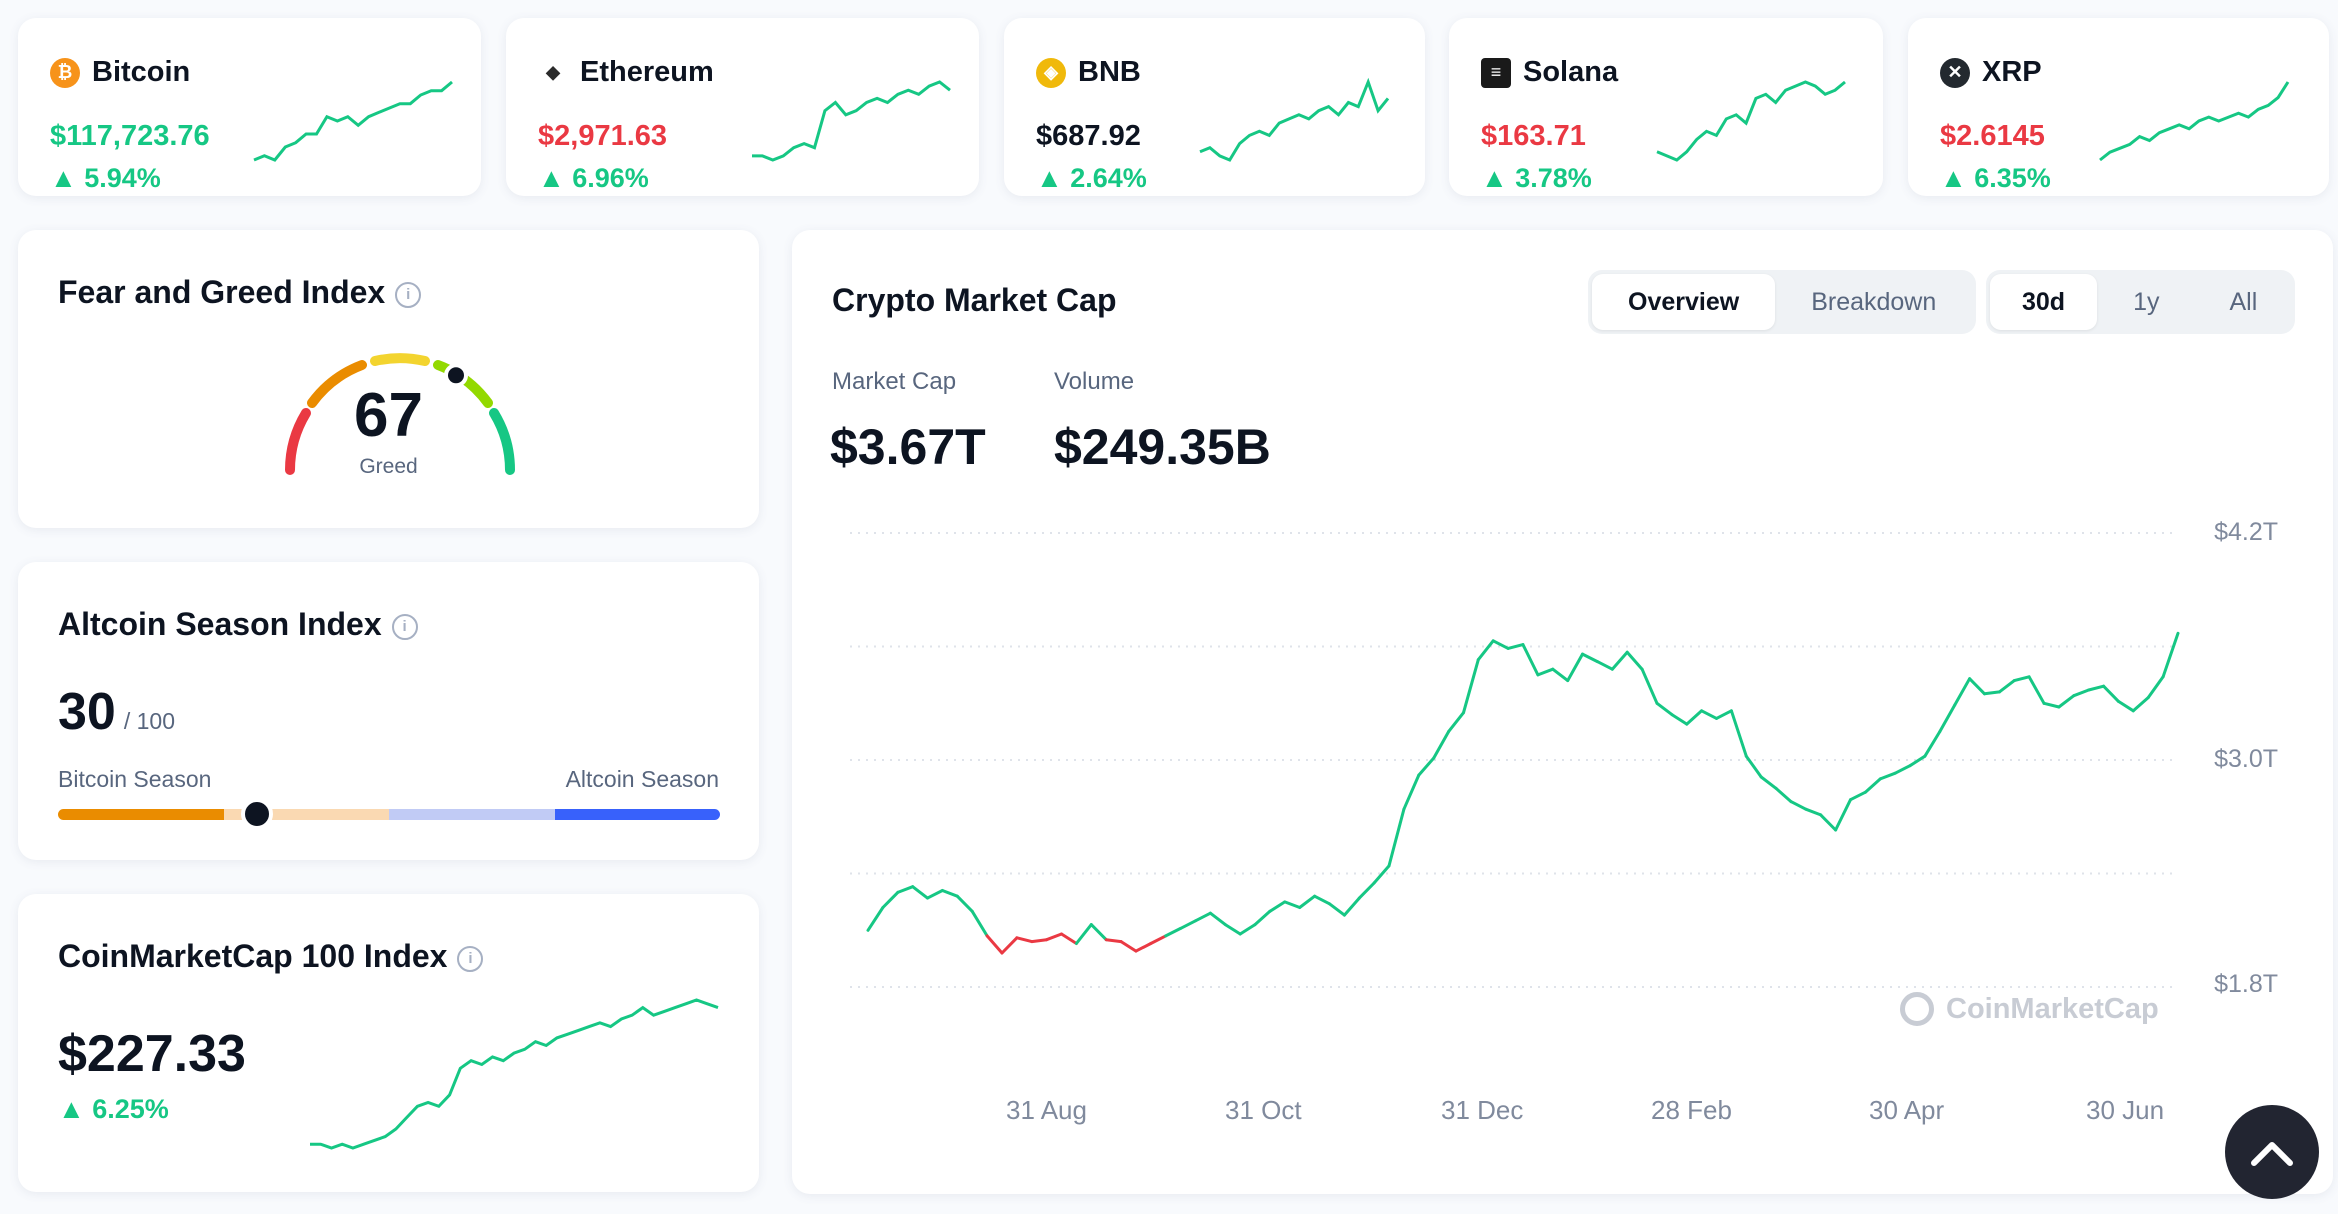 Image resolution: width=2338 pixels, height=1214 pixels. What do you see at coordinates (647, 72) in the screenshot?
I see `coin-name: Ethereum` at bounding box center [647, 72].